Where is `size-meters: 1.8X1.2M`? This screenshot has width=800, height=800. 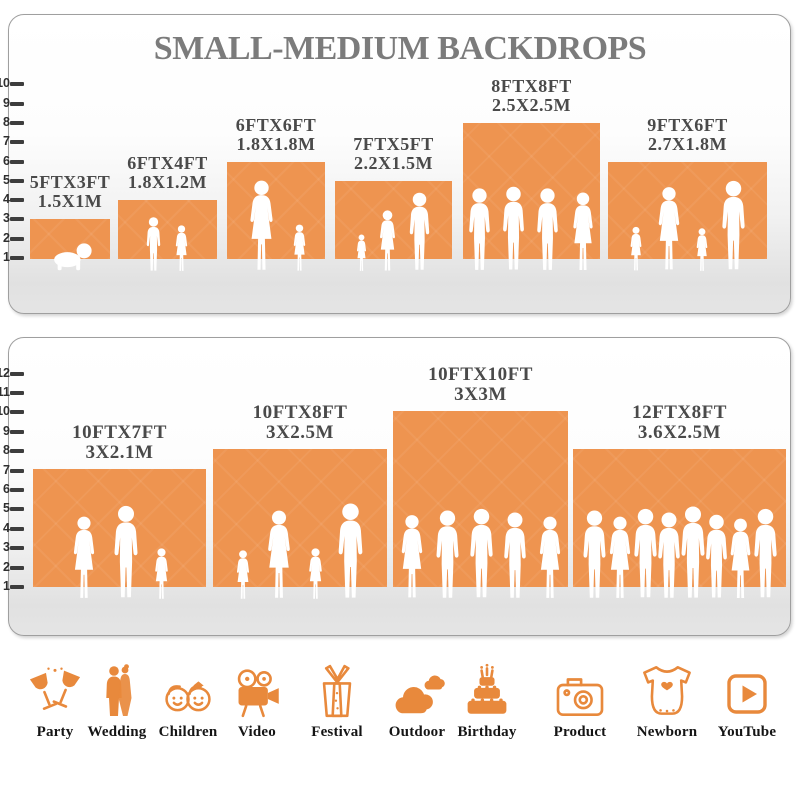 size-meters: 1.8X1.2M is located at coordinates (167, 182).